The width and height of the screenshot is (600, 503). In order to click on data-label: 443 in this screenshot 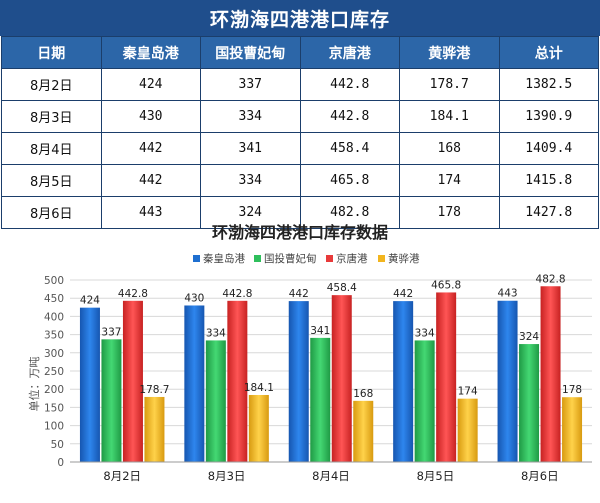, I will do `click(508, 294)`.